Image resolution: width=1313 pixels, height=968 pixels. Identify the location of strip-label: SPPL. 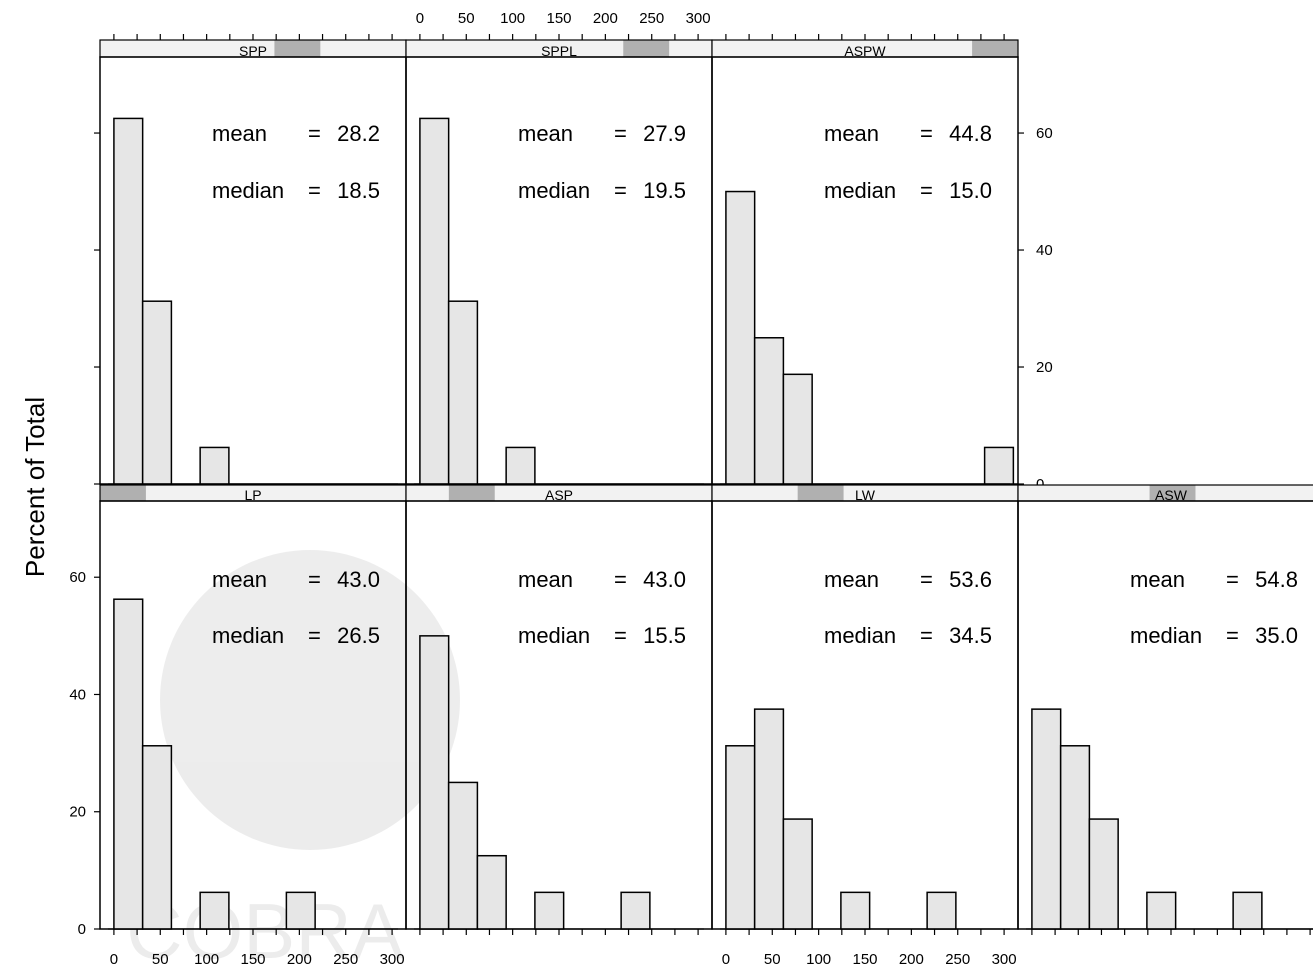
(559, 51).